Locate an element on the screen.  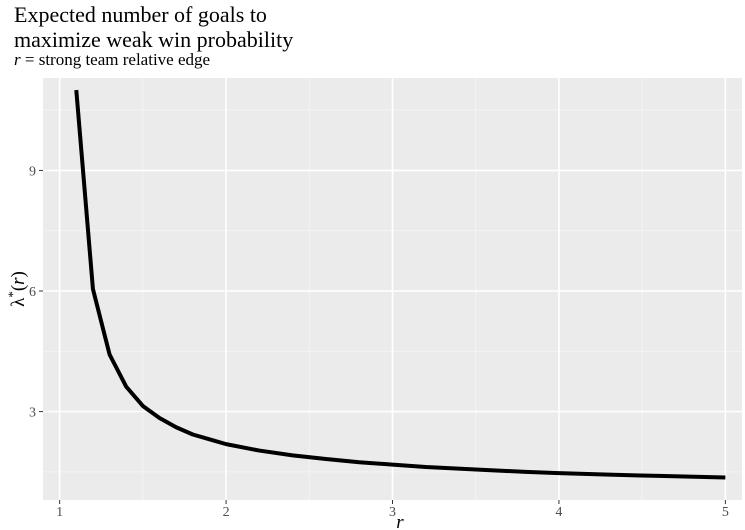
x-axis-title: r is located at coordinates (400, 521).